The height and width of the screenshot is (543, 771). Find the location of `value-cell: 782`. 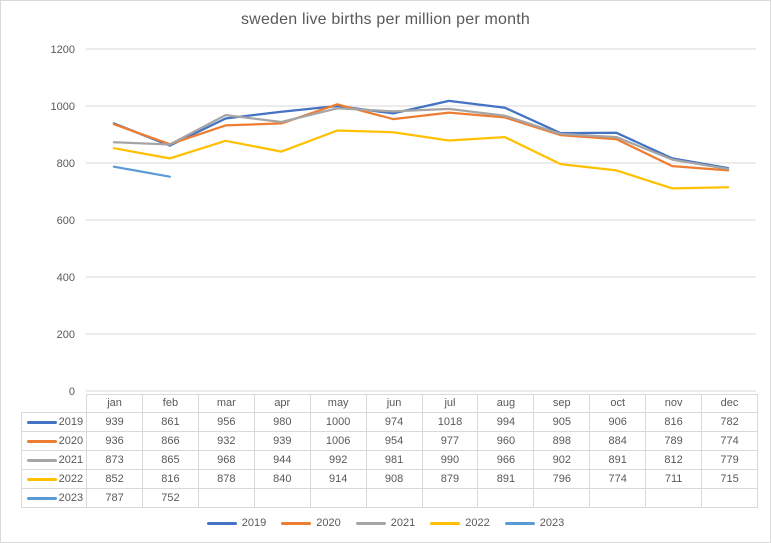

value-cell: 782 is located at coordinates (729, 422).